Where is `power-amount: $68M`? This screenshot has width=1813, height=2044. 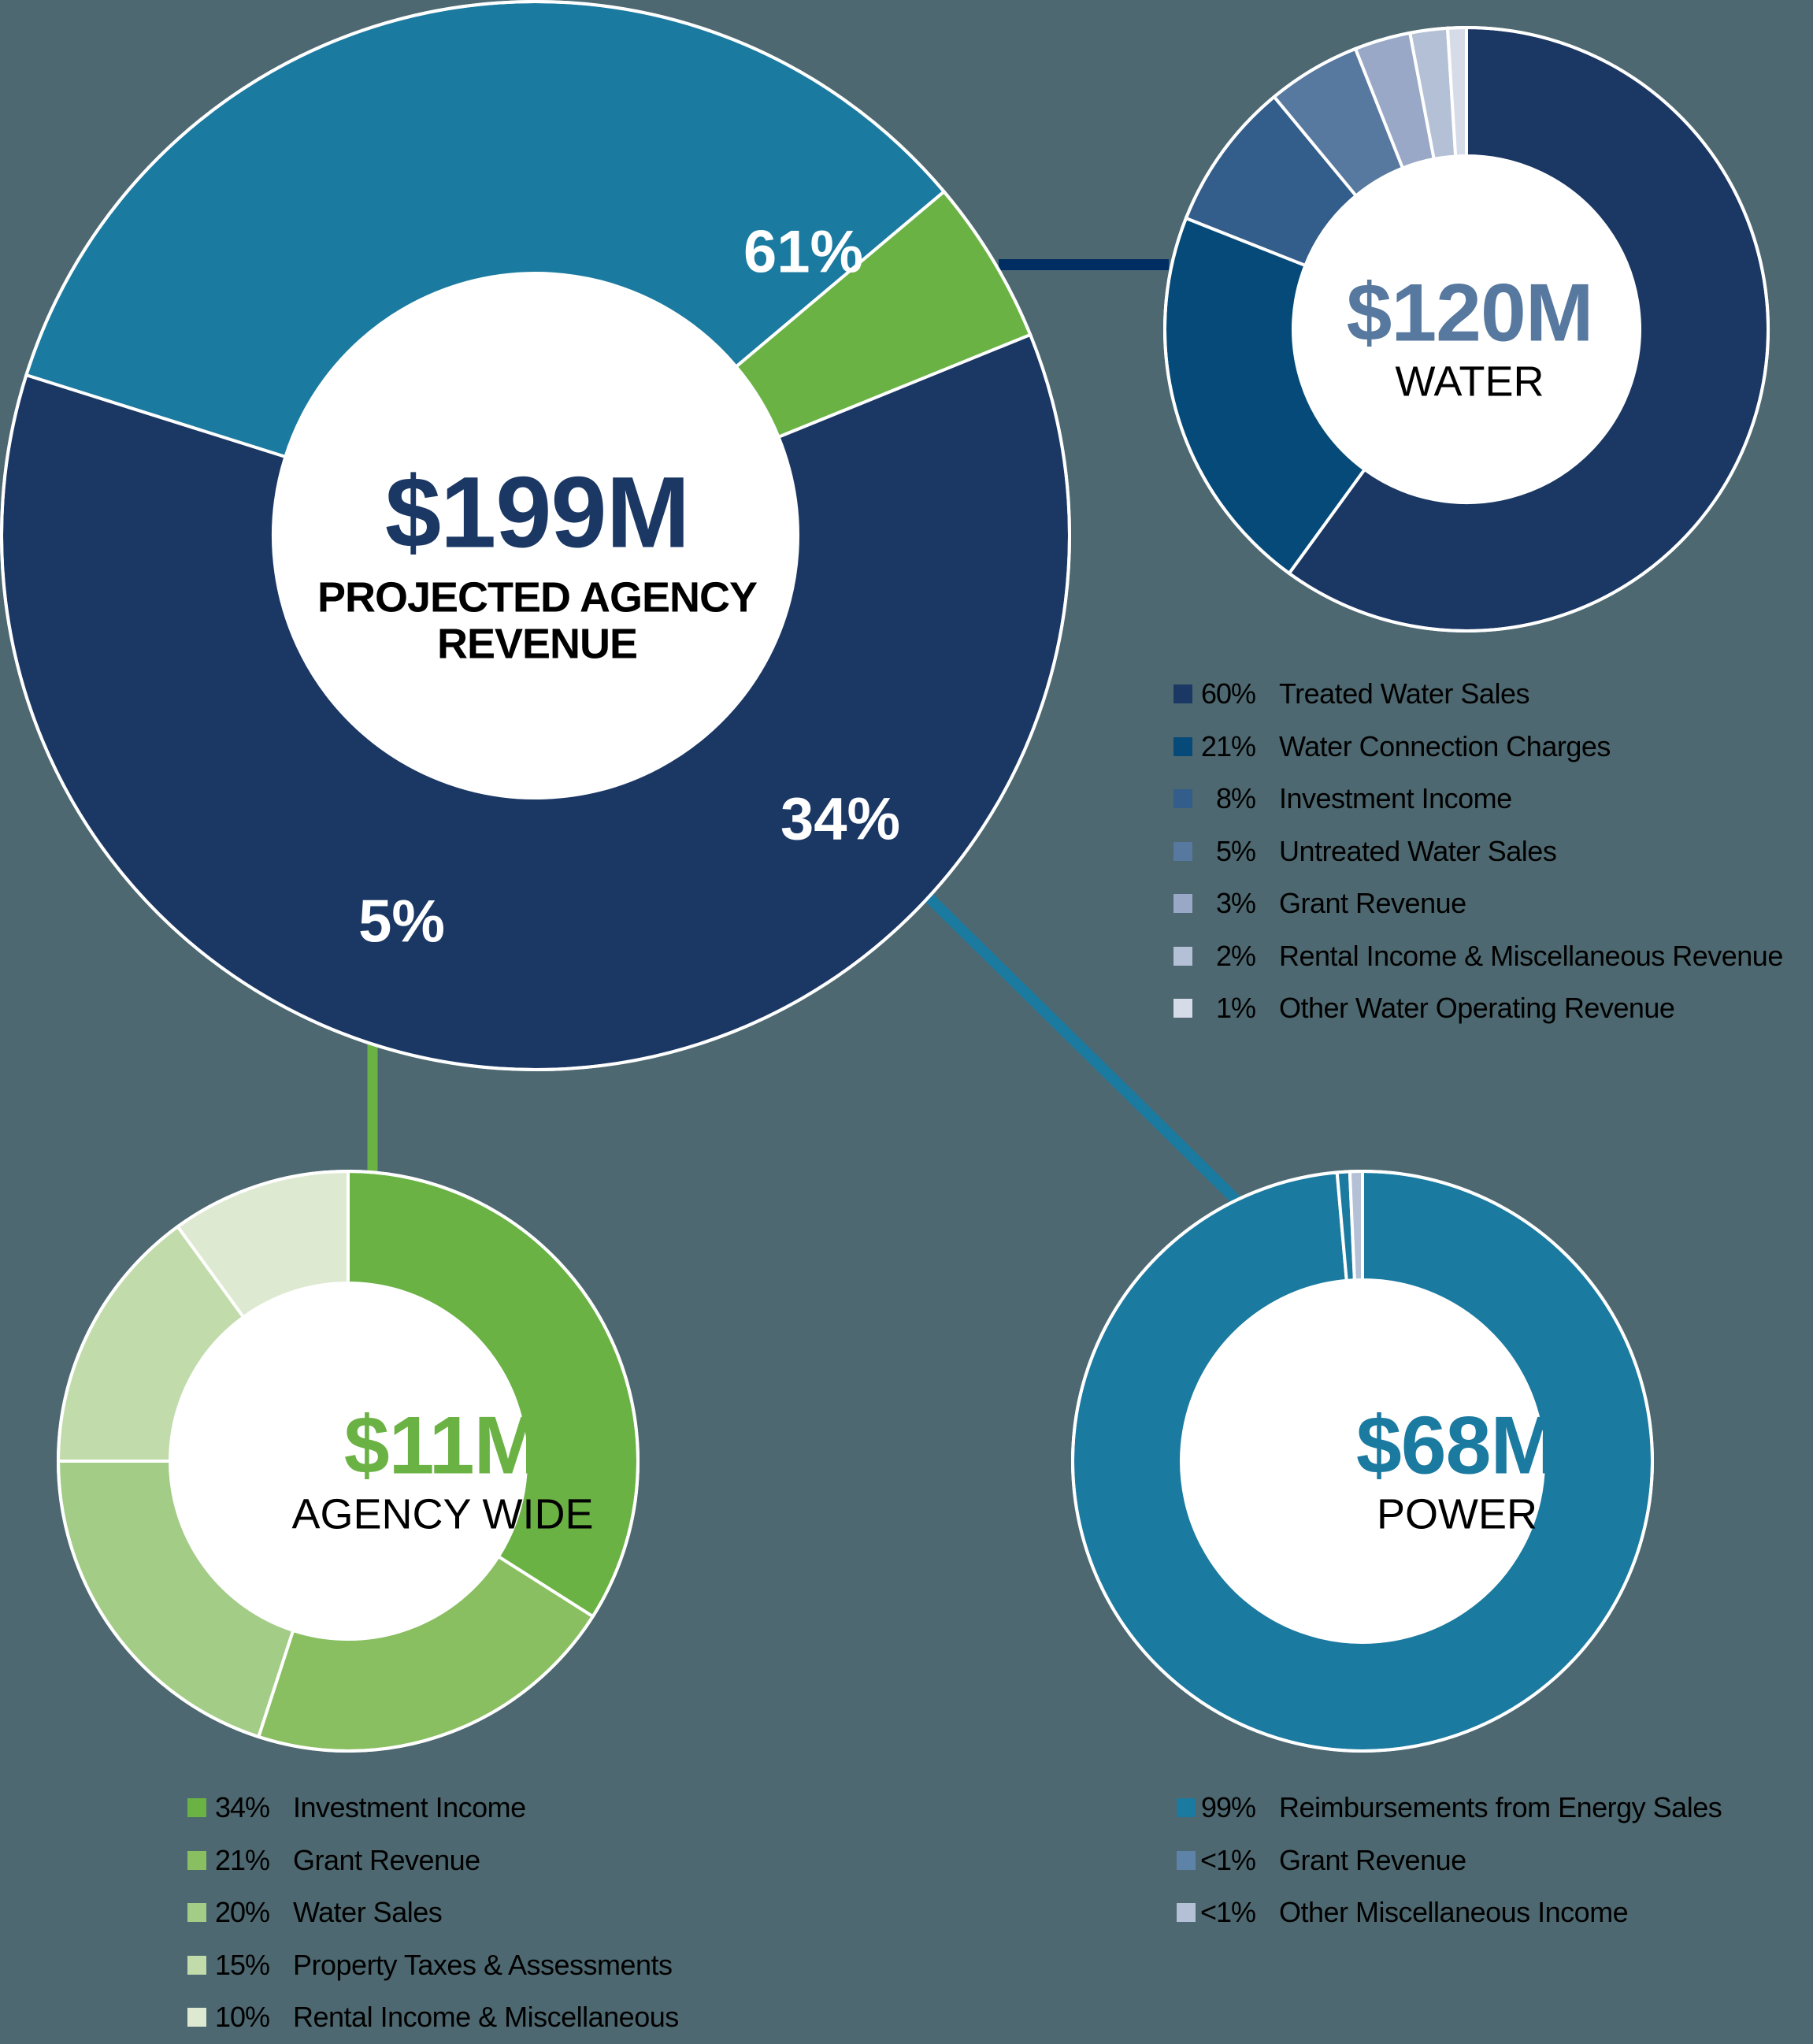
power-amount: $68M is located at coordinates (1457, 1446).